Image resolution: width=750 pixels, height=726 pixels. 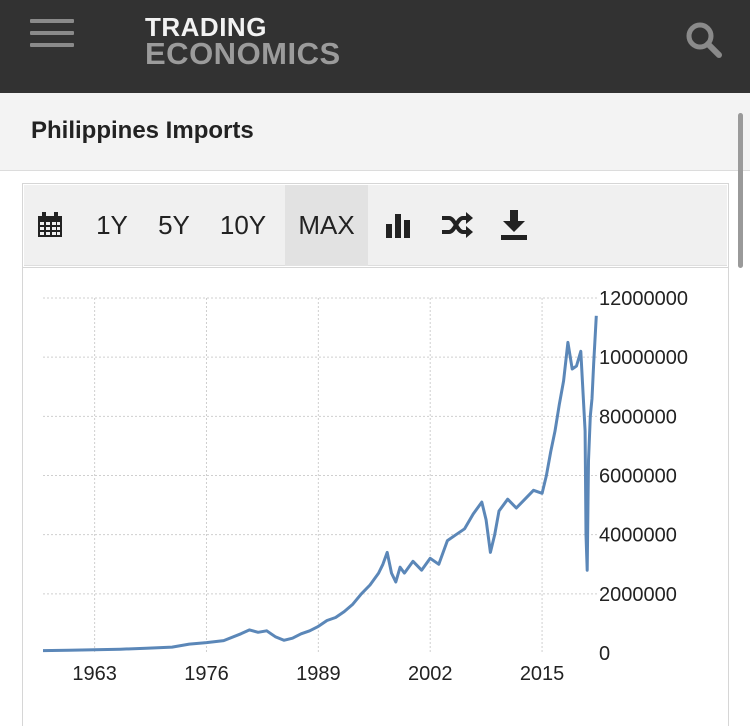 I want to click on y-tick-label: 10000000, so click(x=643, y=358).